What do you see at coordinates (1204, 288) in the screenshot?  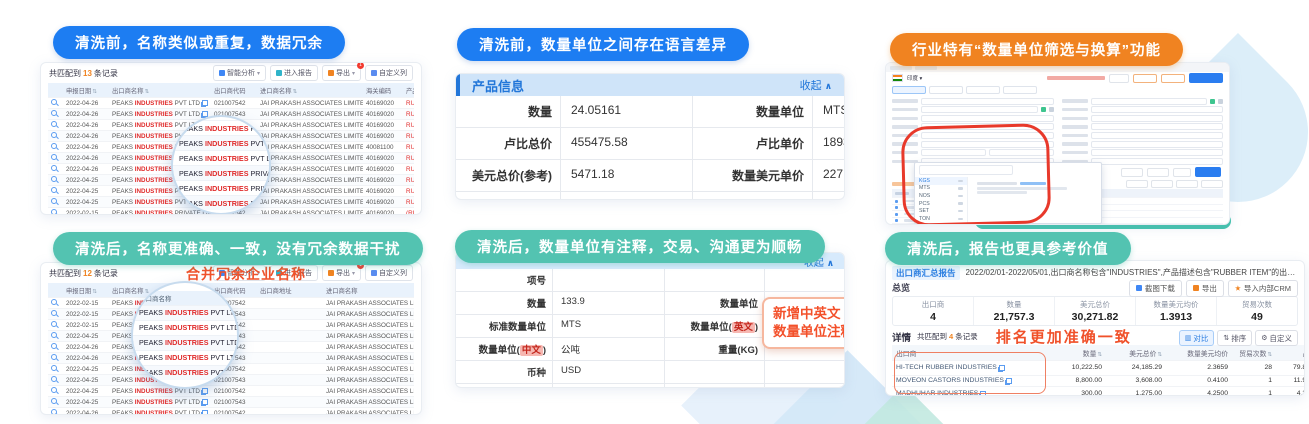 I see `export-report-button: 导出` at bounding box center [1204, 288].